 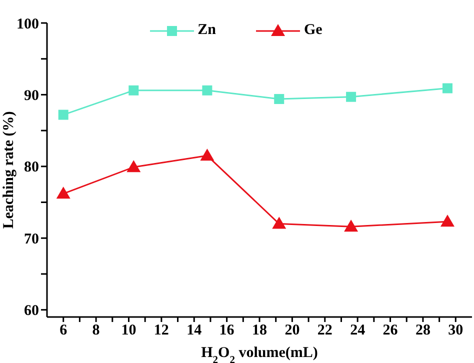 I want to click on legend-label: Ge, so click(x=312, y=30).